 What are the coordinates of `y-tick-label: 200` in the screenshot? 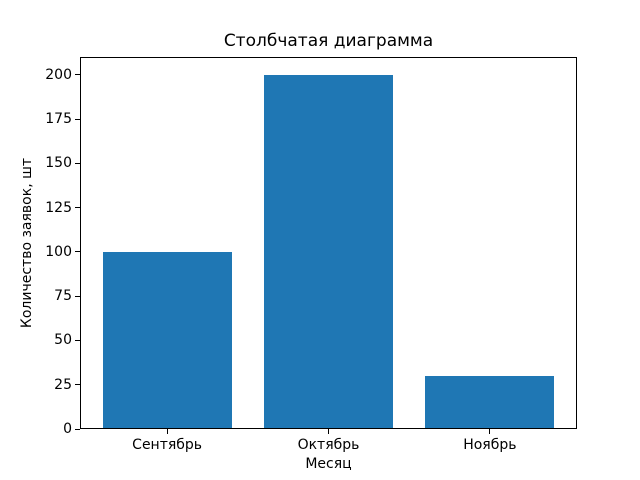 It's located at (58, 74).